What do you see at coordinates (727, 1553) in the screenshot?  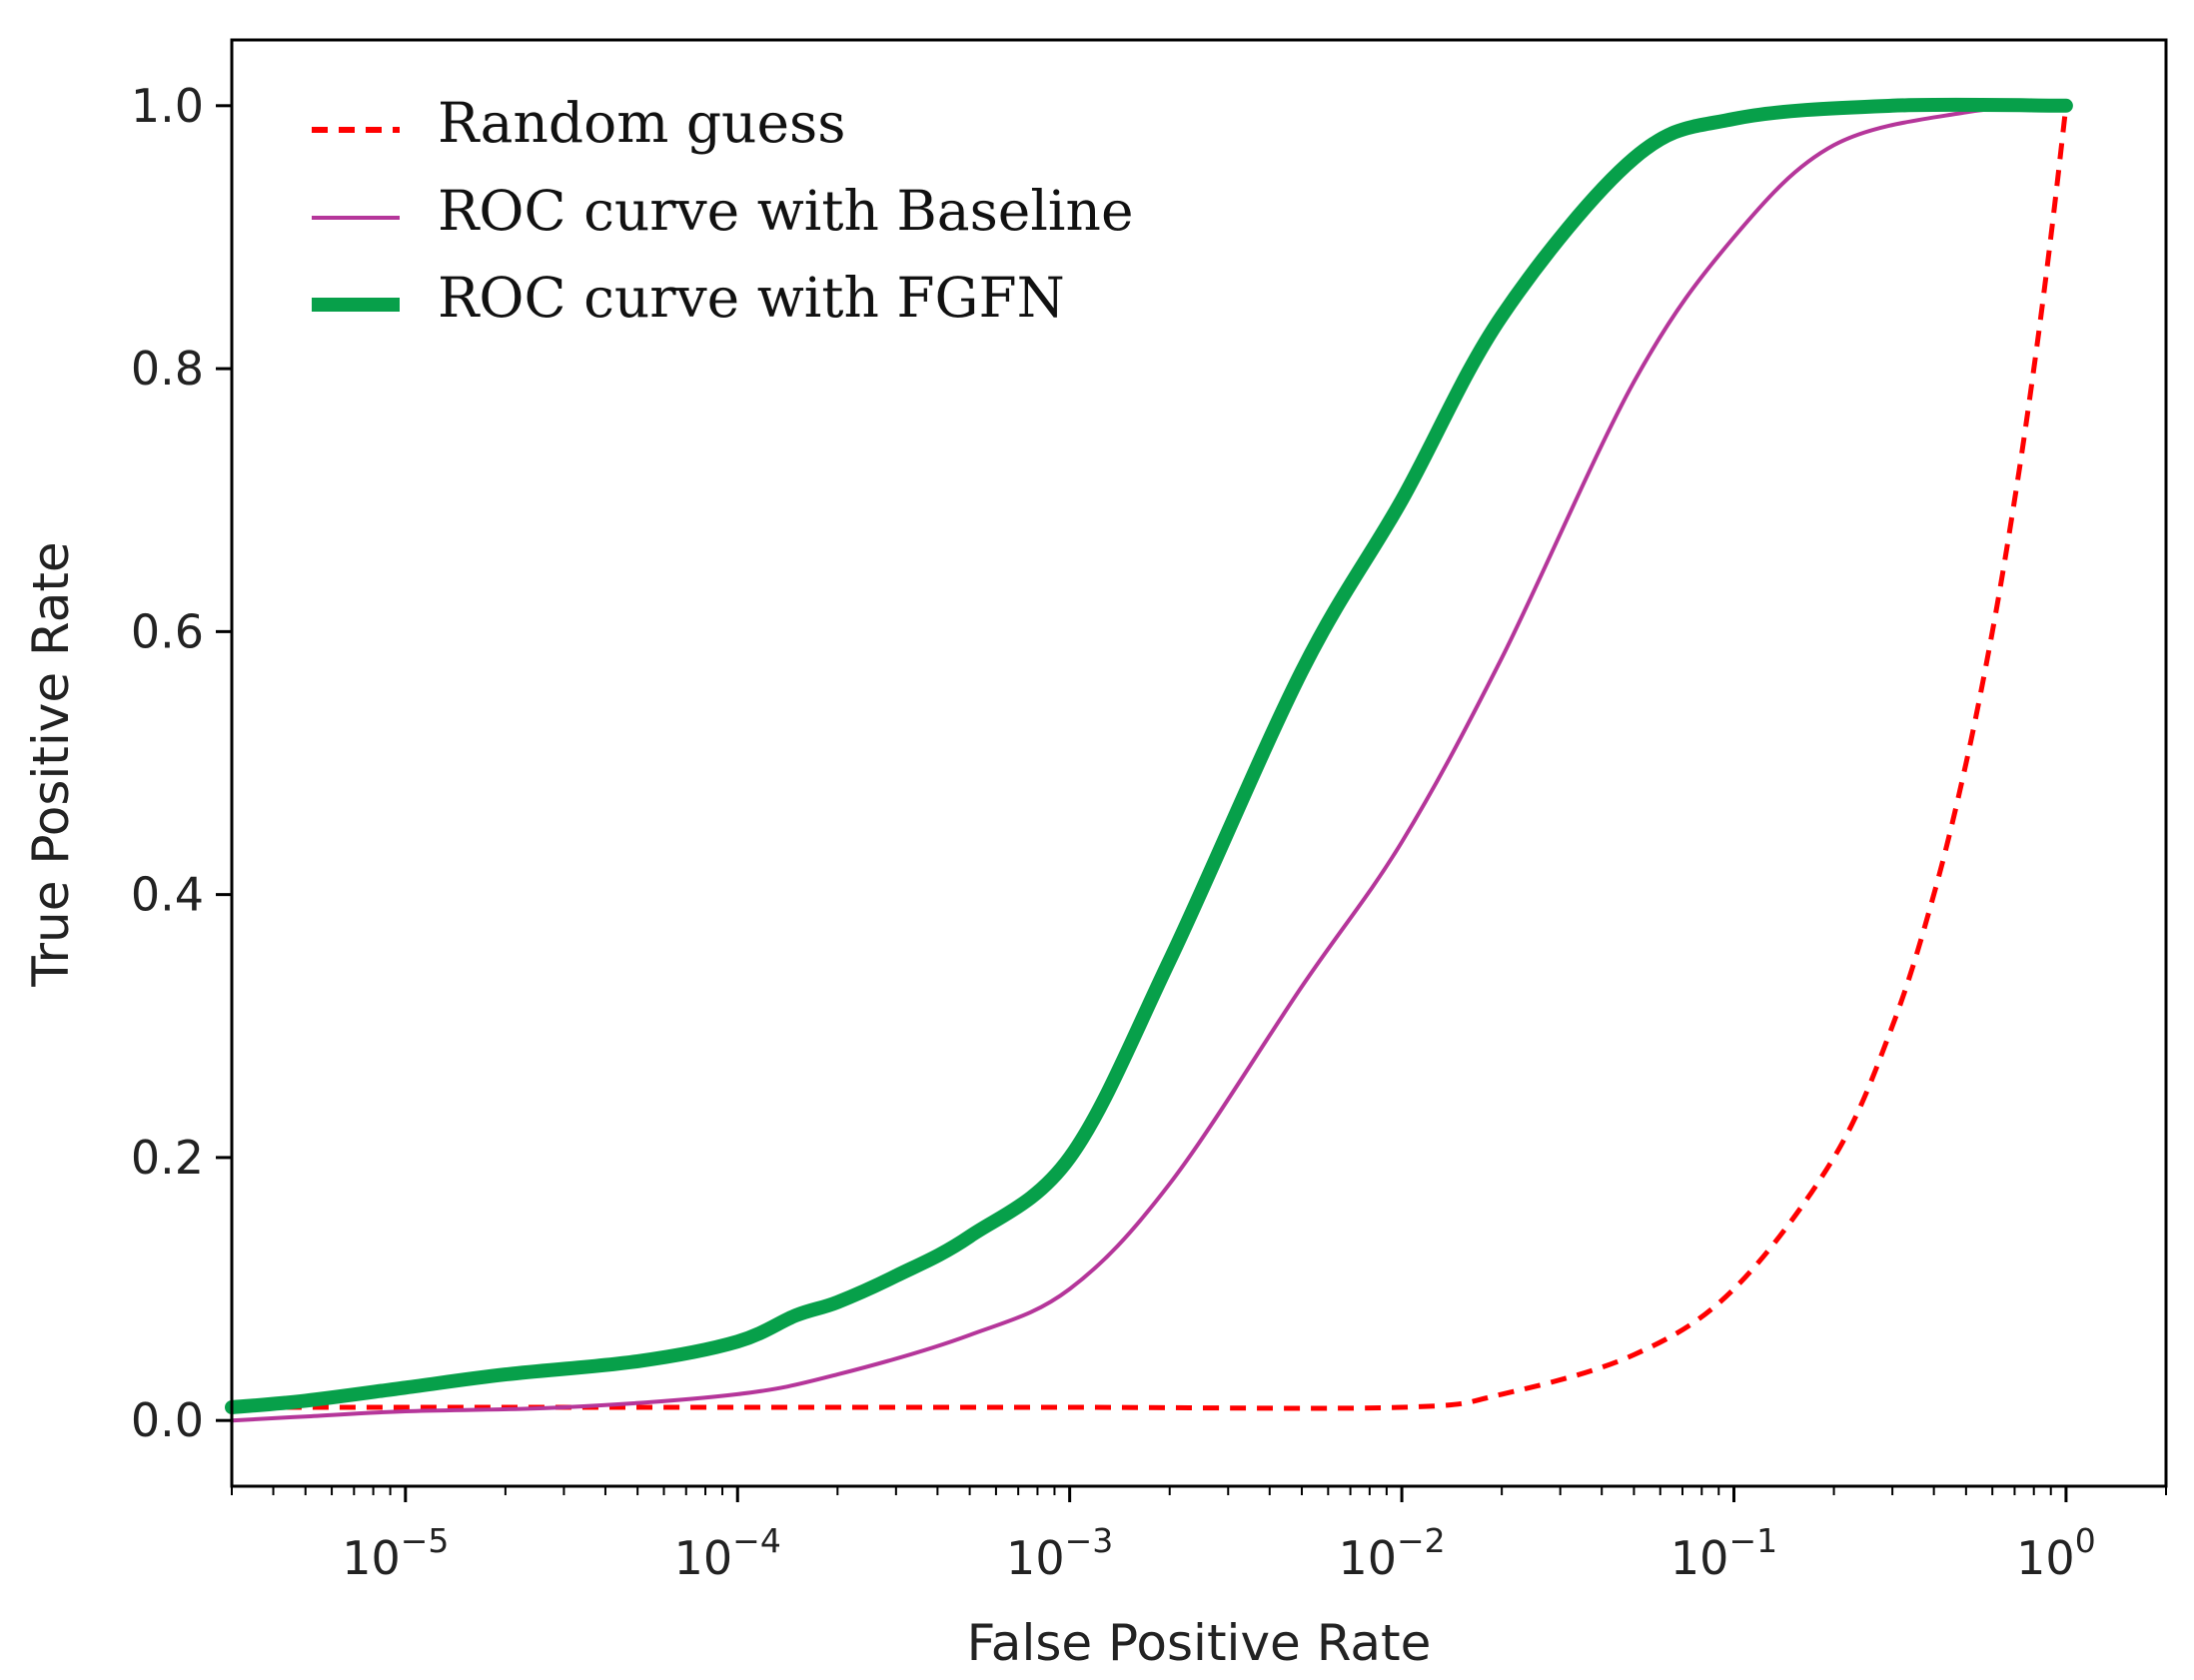 I see `x-tick-label: 10⁻⁴` at bounding box center [727, 1553].